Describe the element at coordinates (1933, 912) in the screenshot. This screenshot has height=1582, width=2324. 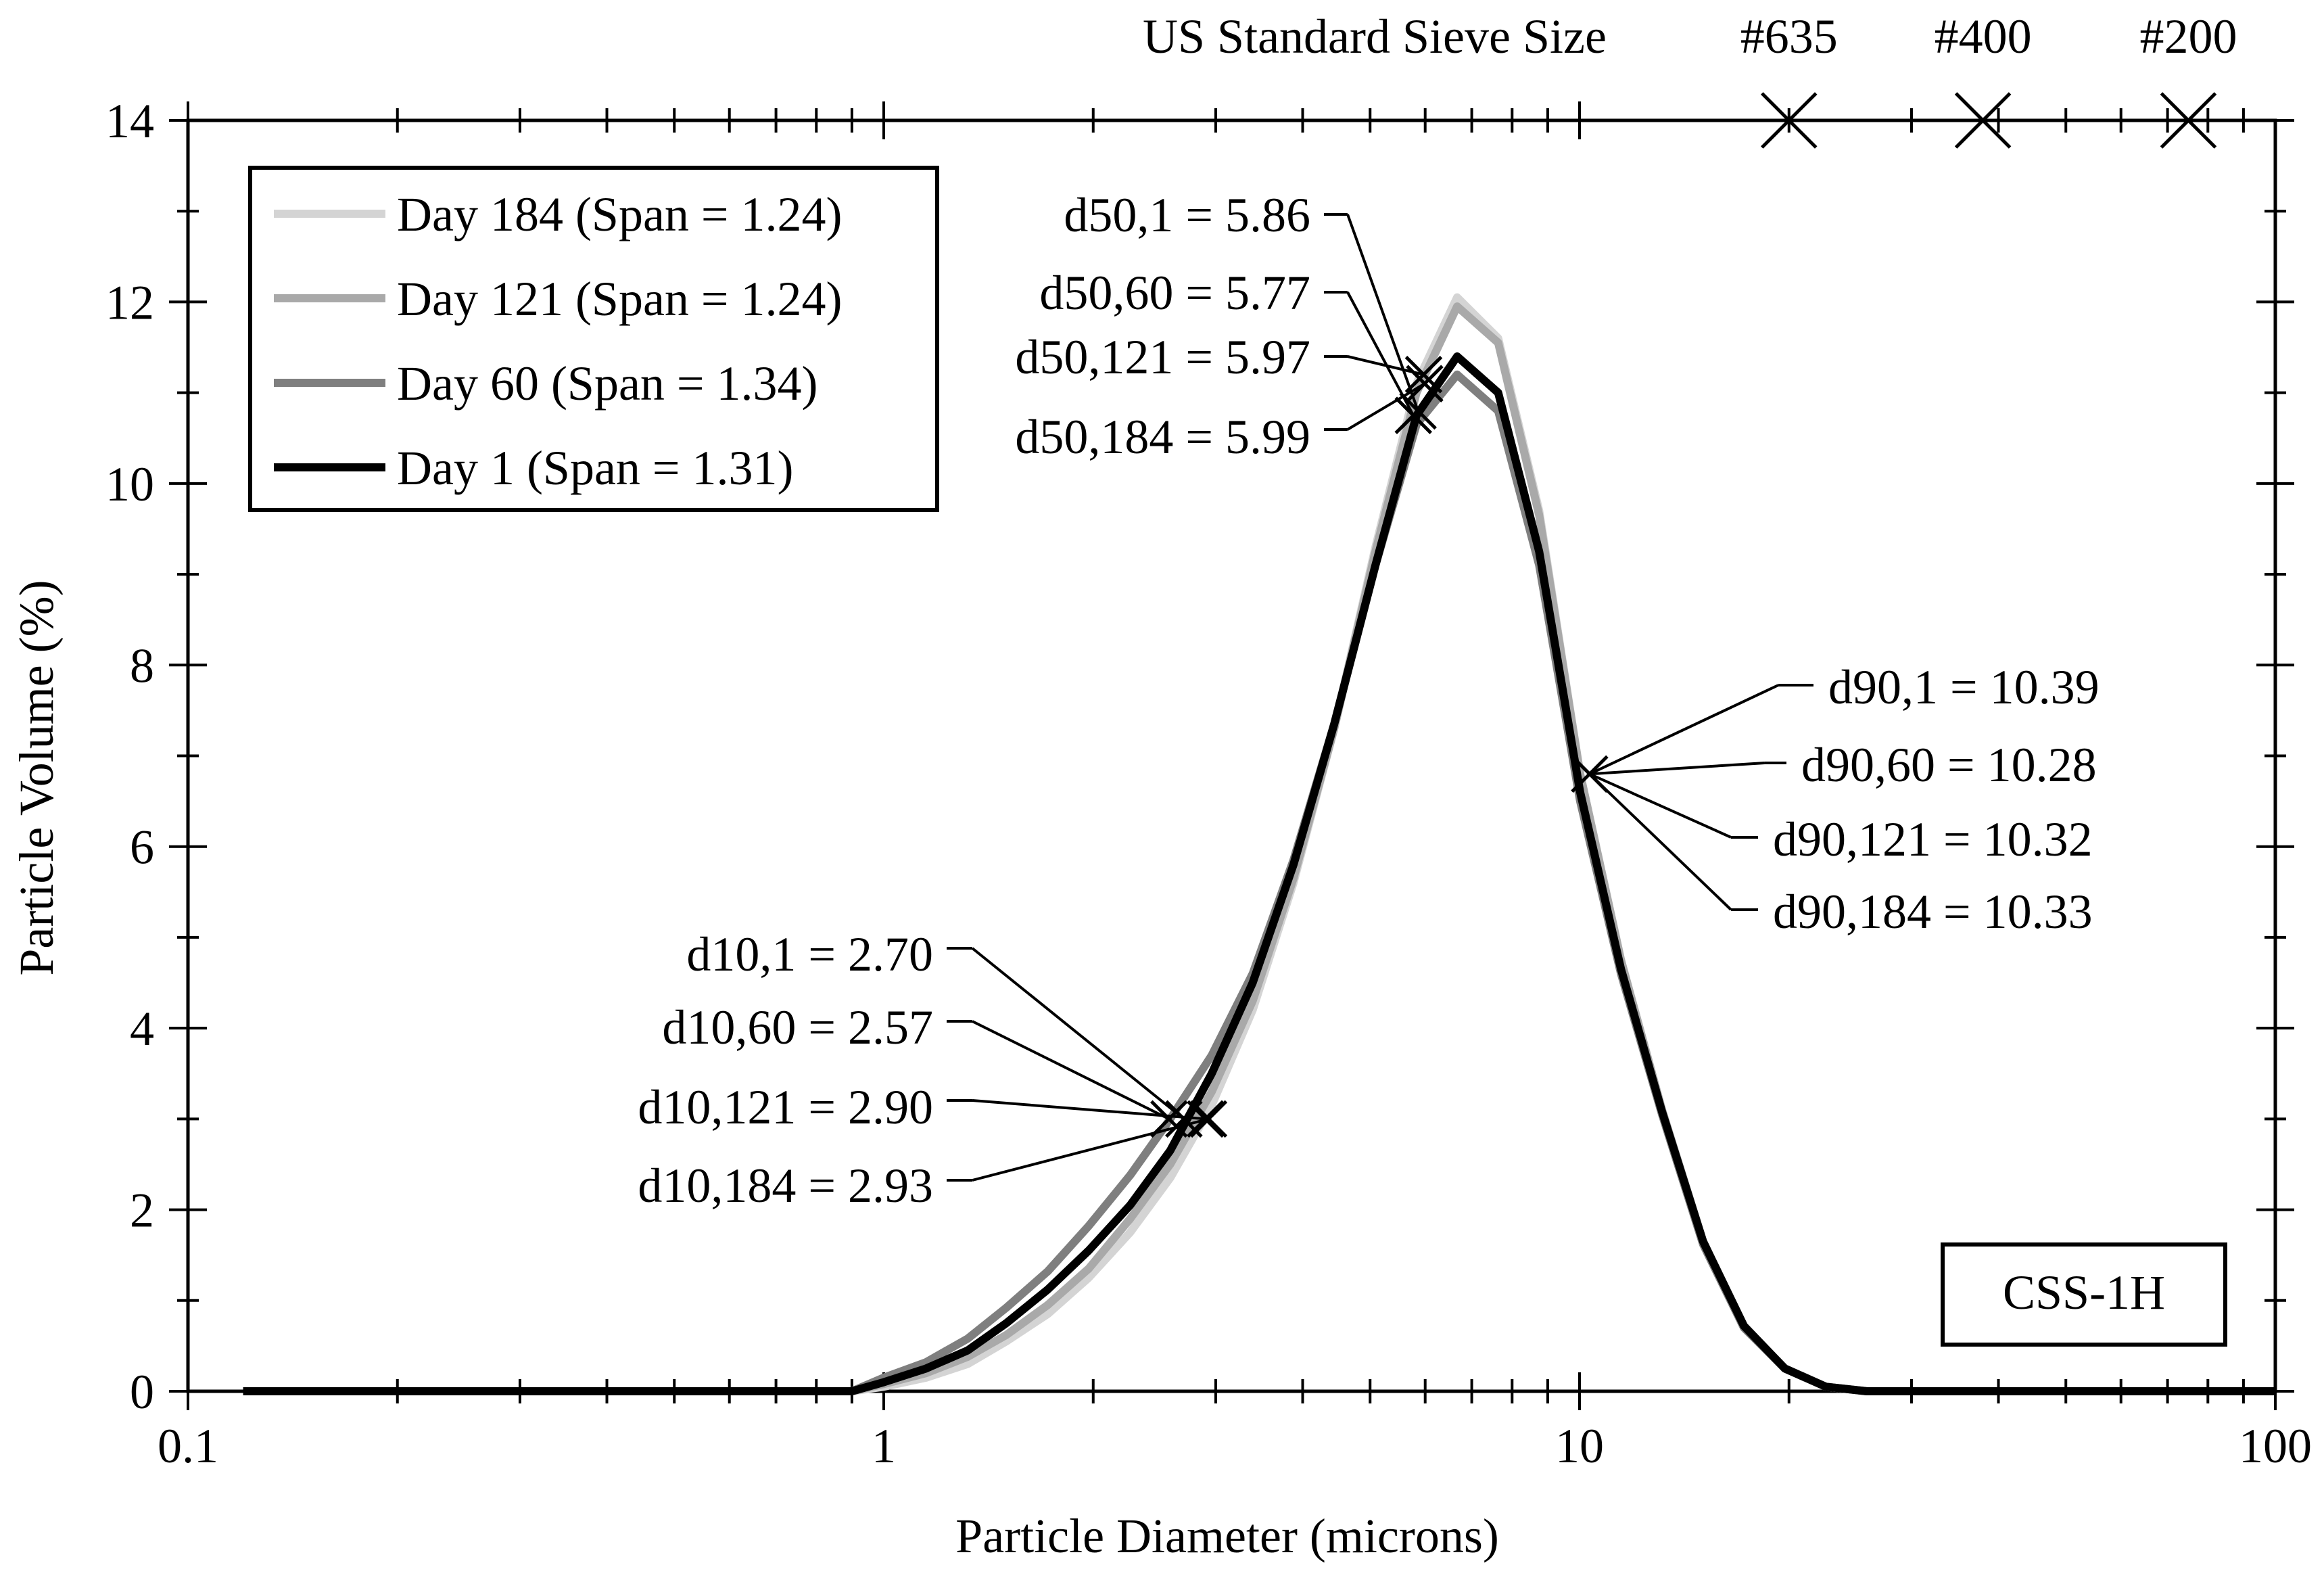
I see `annotation-label: d90,184 = 10.33` at that location.